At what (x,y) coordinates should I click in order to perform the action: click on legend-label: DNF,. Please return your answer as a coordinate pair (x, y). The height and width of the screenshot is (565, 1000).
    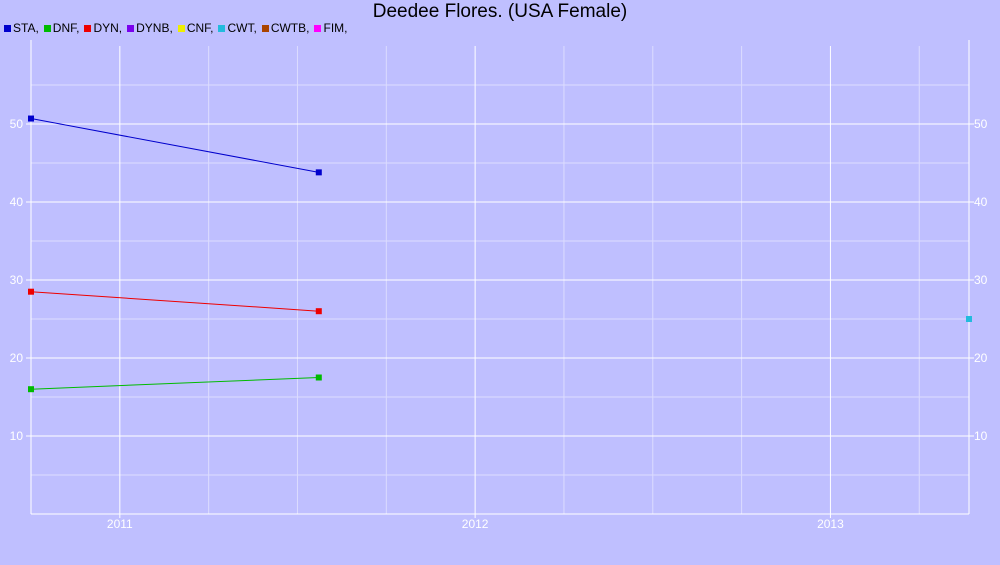
    Looking at the image, I should click on (66, 28).